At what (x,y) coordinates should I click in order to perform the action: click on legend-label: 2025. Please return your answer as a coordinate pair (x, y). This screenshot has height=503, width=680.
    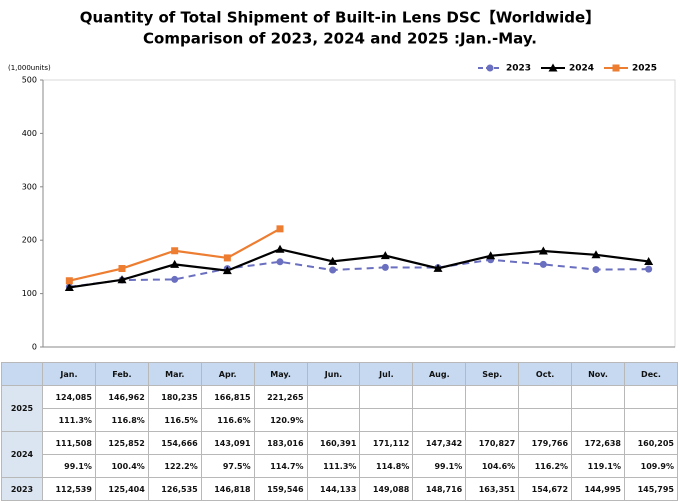
    Looking at the image, I should click on (644, 69).